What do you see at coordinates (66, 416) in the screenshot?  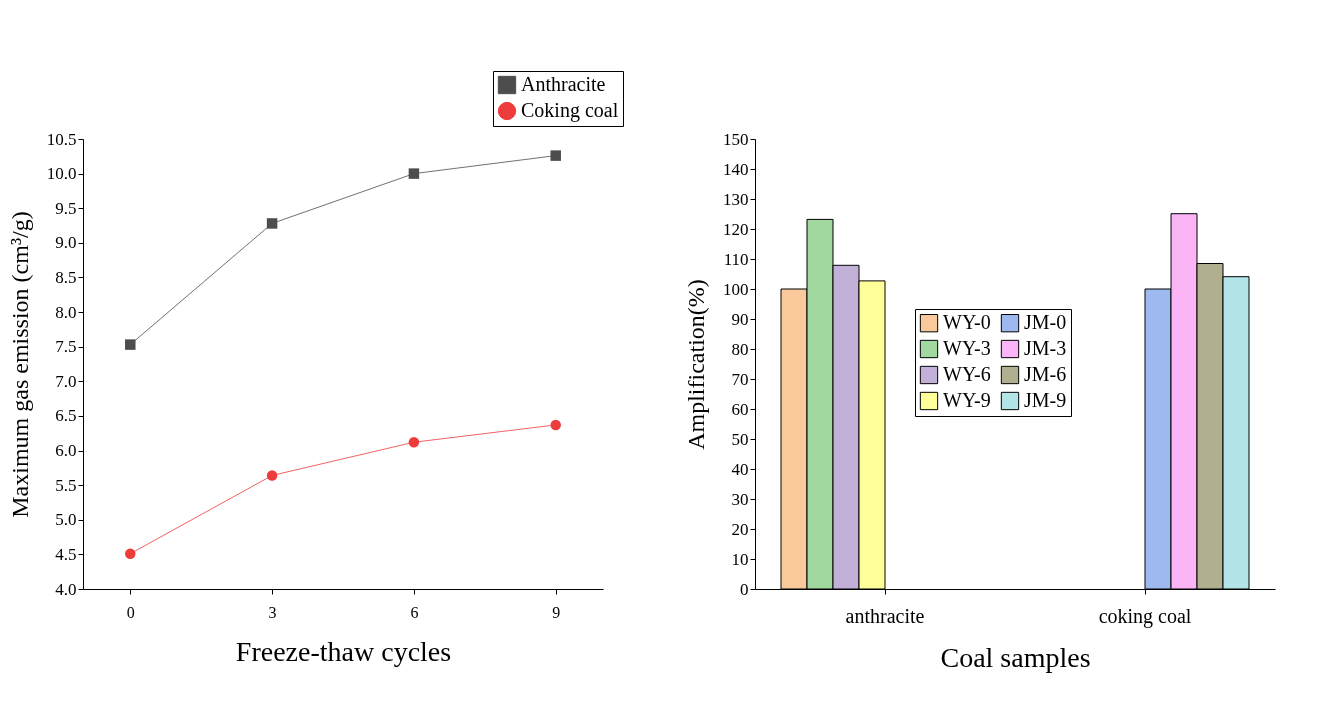 I see `y-tick-label: 6.5` at bounding box center [66, 416].